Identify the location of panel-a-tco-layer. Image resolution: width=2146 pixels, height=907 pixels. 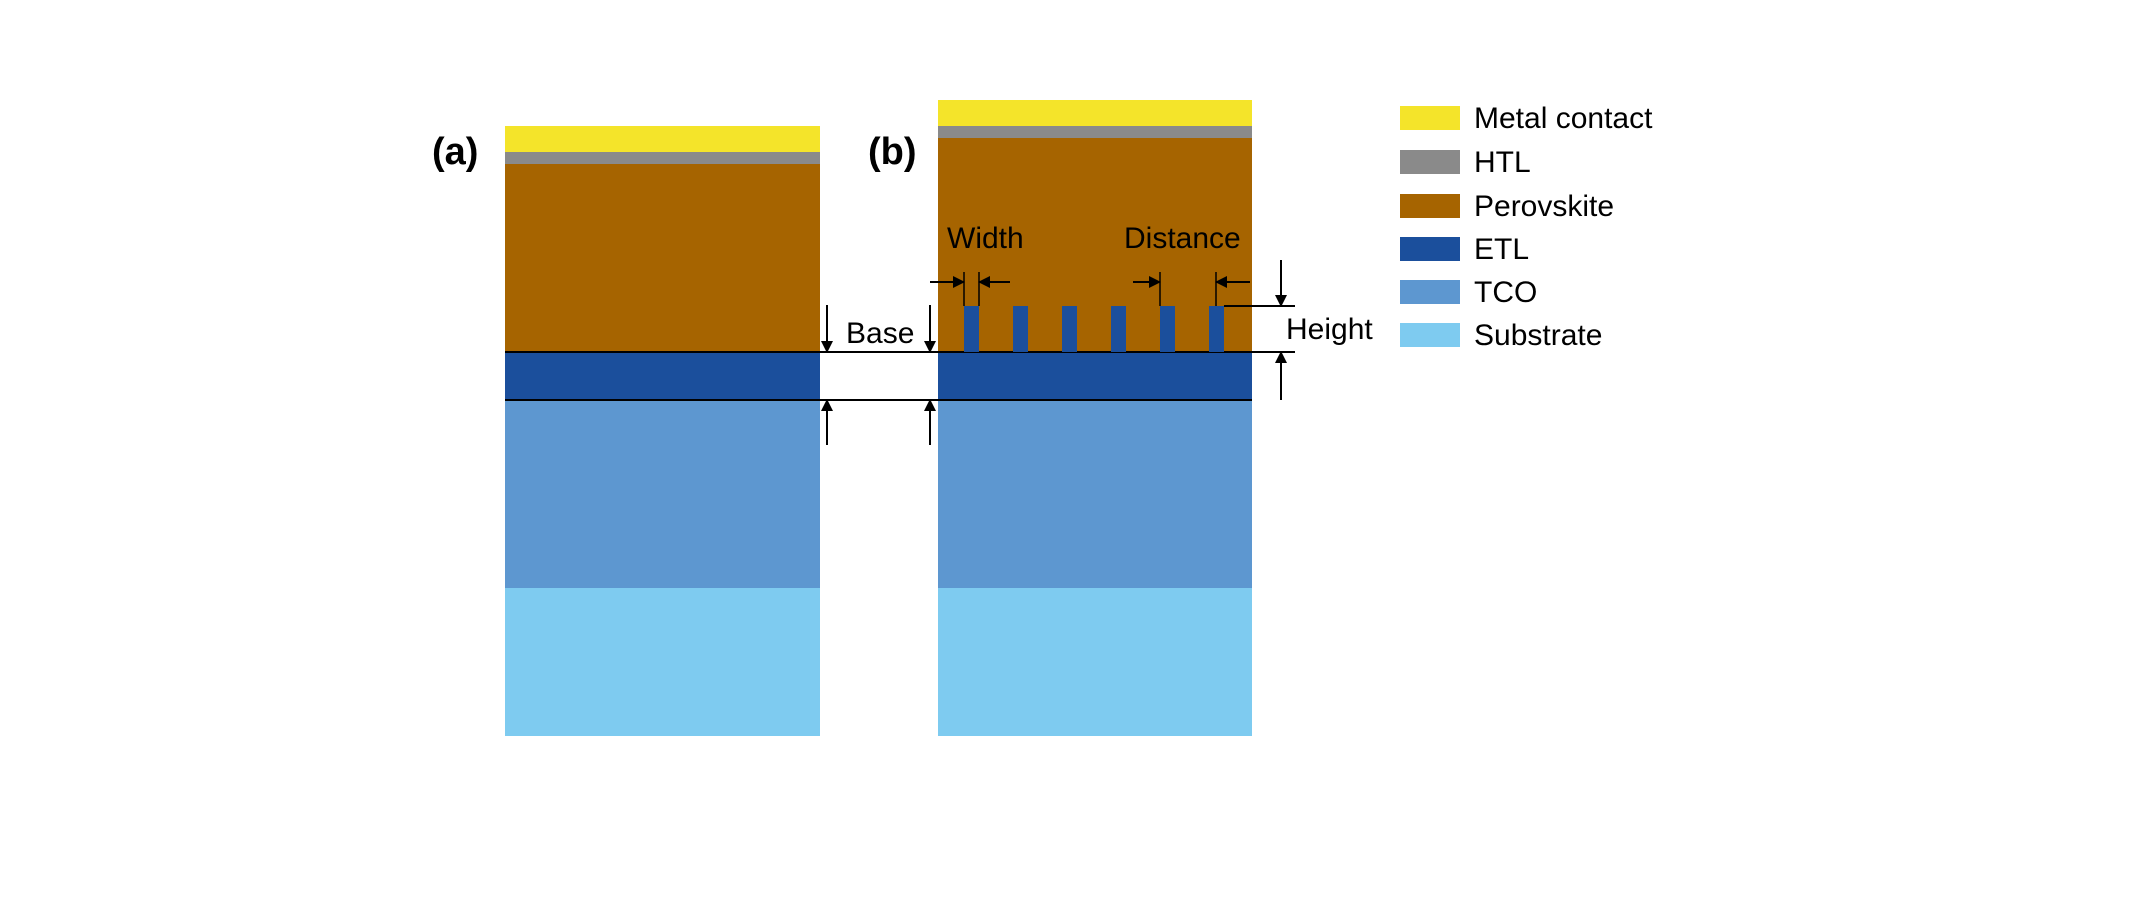
(662, 494).